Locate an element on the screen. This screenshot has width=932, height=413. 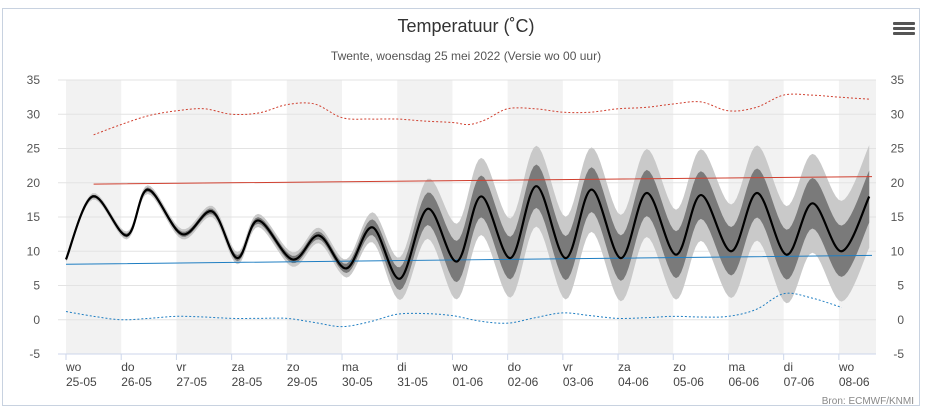
x-tick-date-label: 28-05 is located at coordinates (247, 382).